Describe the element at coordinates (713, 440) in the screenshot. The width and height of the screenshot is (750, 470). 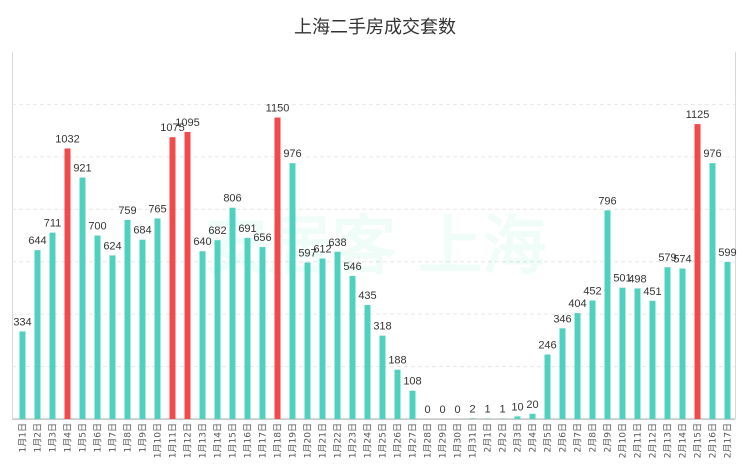
I see `x-tick-label: 2月16日` at that location.